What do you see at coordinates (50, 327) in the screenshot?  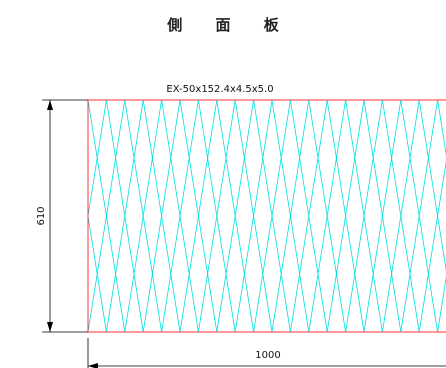 I see `height-arrow-bottom` at bounding box center [50, 327].